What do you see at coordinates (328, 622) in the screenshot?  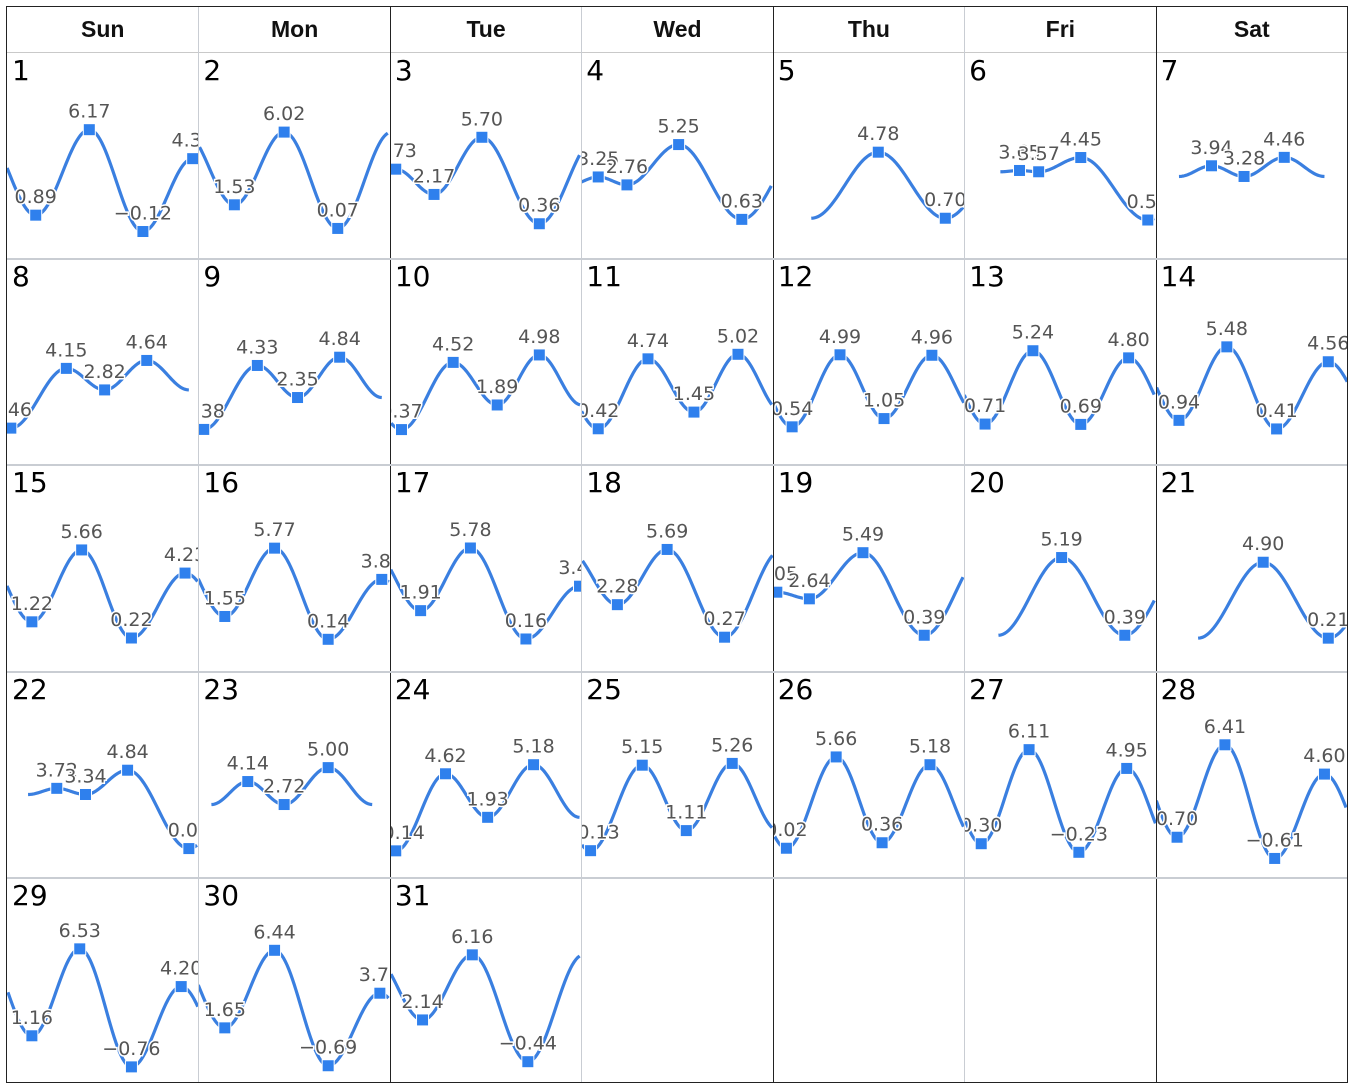 I see `tide-value-label: 0.14` at bounding box center [328, 622].